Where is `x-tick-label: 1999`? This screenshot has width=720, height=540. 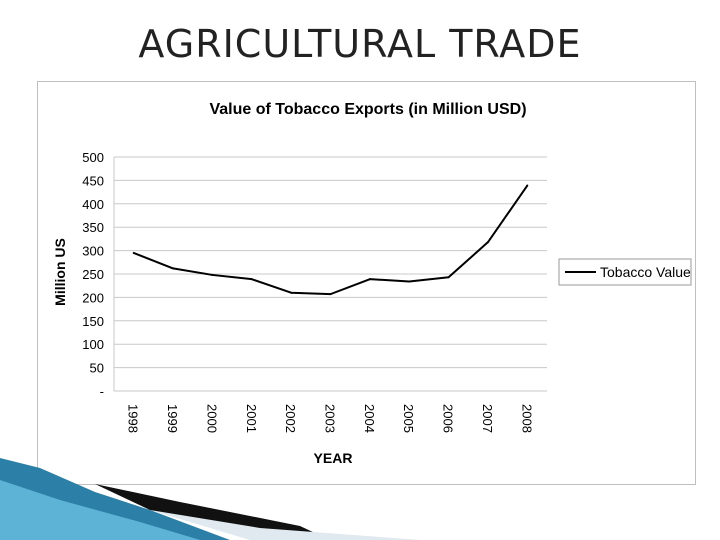 x-tick-label: 1999 is located at coordinates (172, 418).